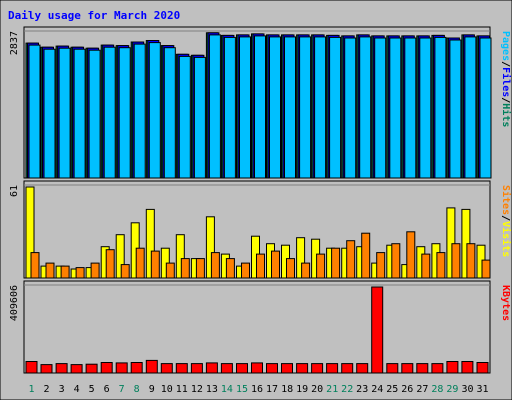  What do you see at coordinates (506, 79) in the screenshot?
I see `legend-hits-files-pages: Pages/Files/Hits` at bounding box center [506, 79].